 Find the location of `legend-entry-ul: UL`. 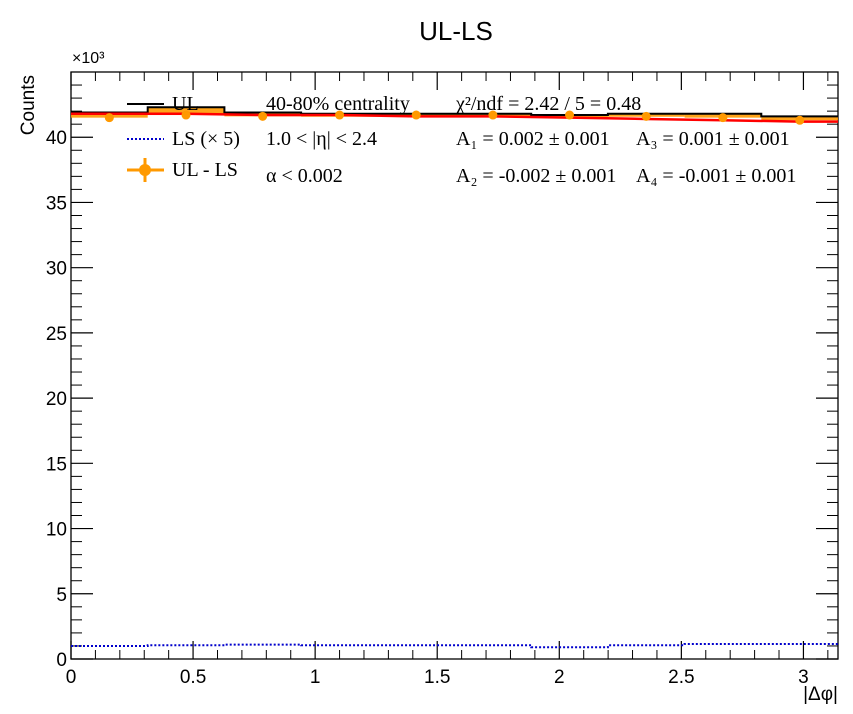

legend-entry-ul: UL is located at coordinates (163, 104).